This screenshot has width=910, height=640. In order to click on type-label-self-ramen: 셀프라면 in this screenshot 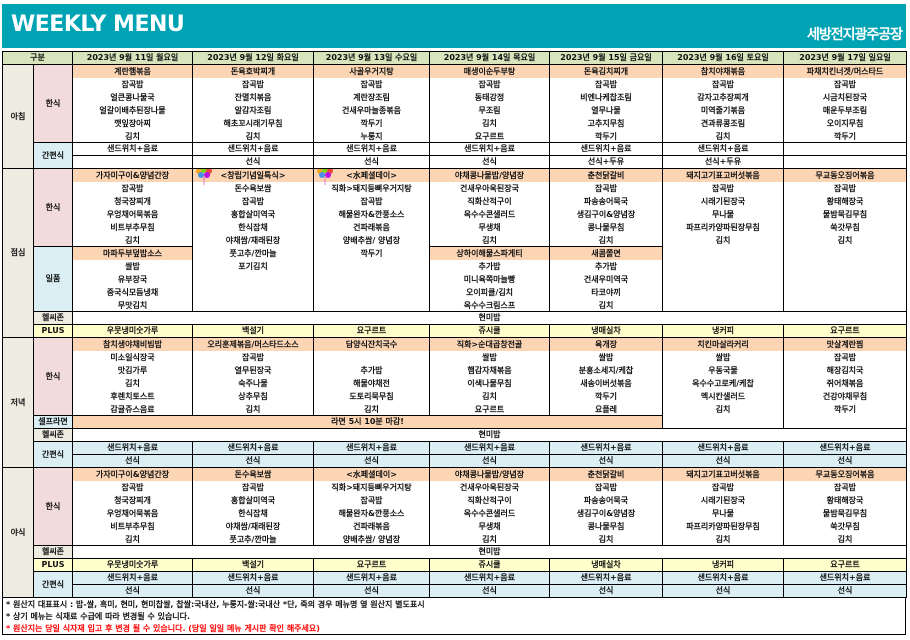, I will do `click(53, 422)`.